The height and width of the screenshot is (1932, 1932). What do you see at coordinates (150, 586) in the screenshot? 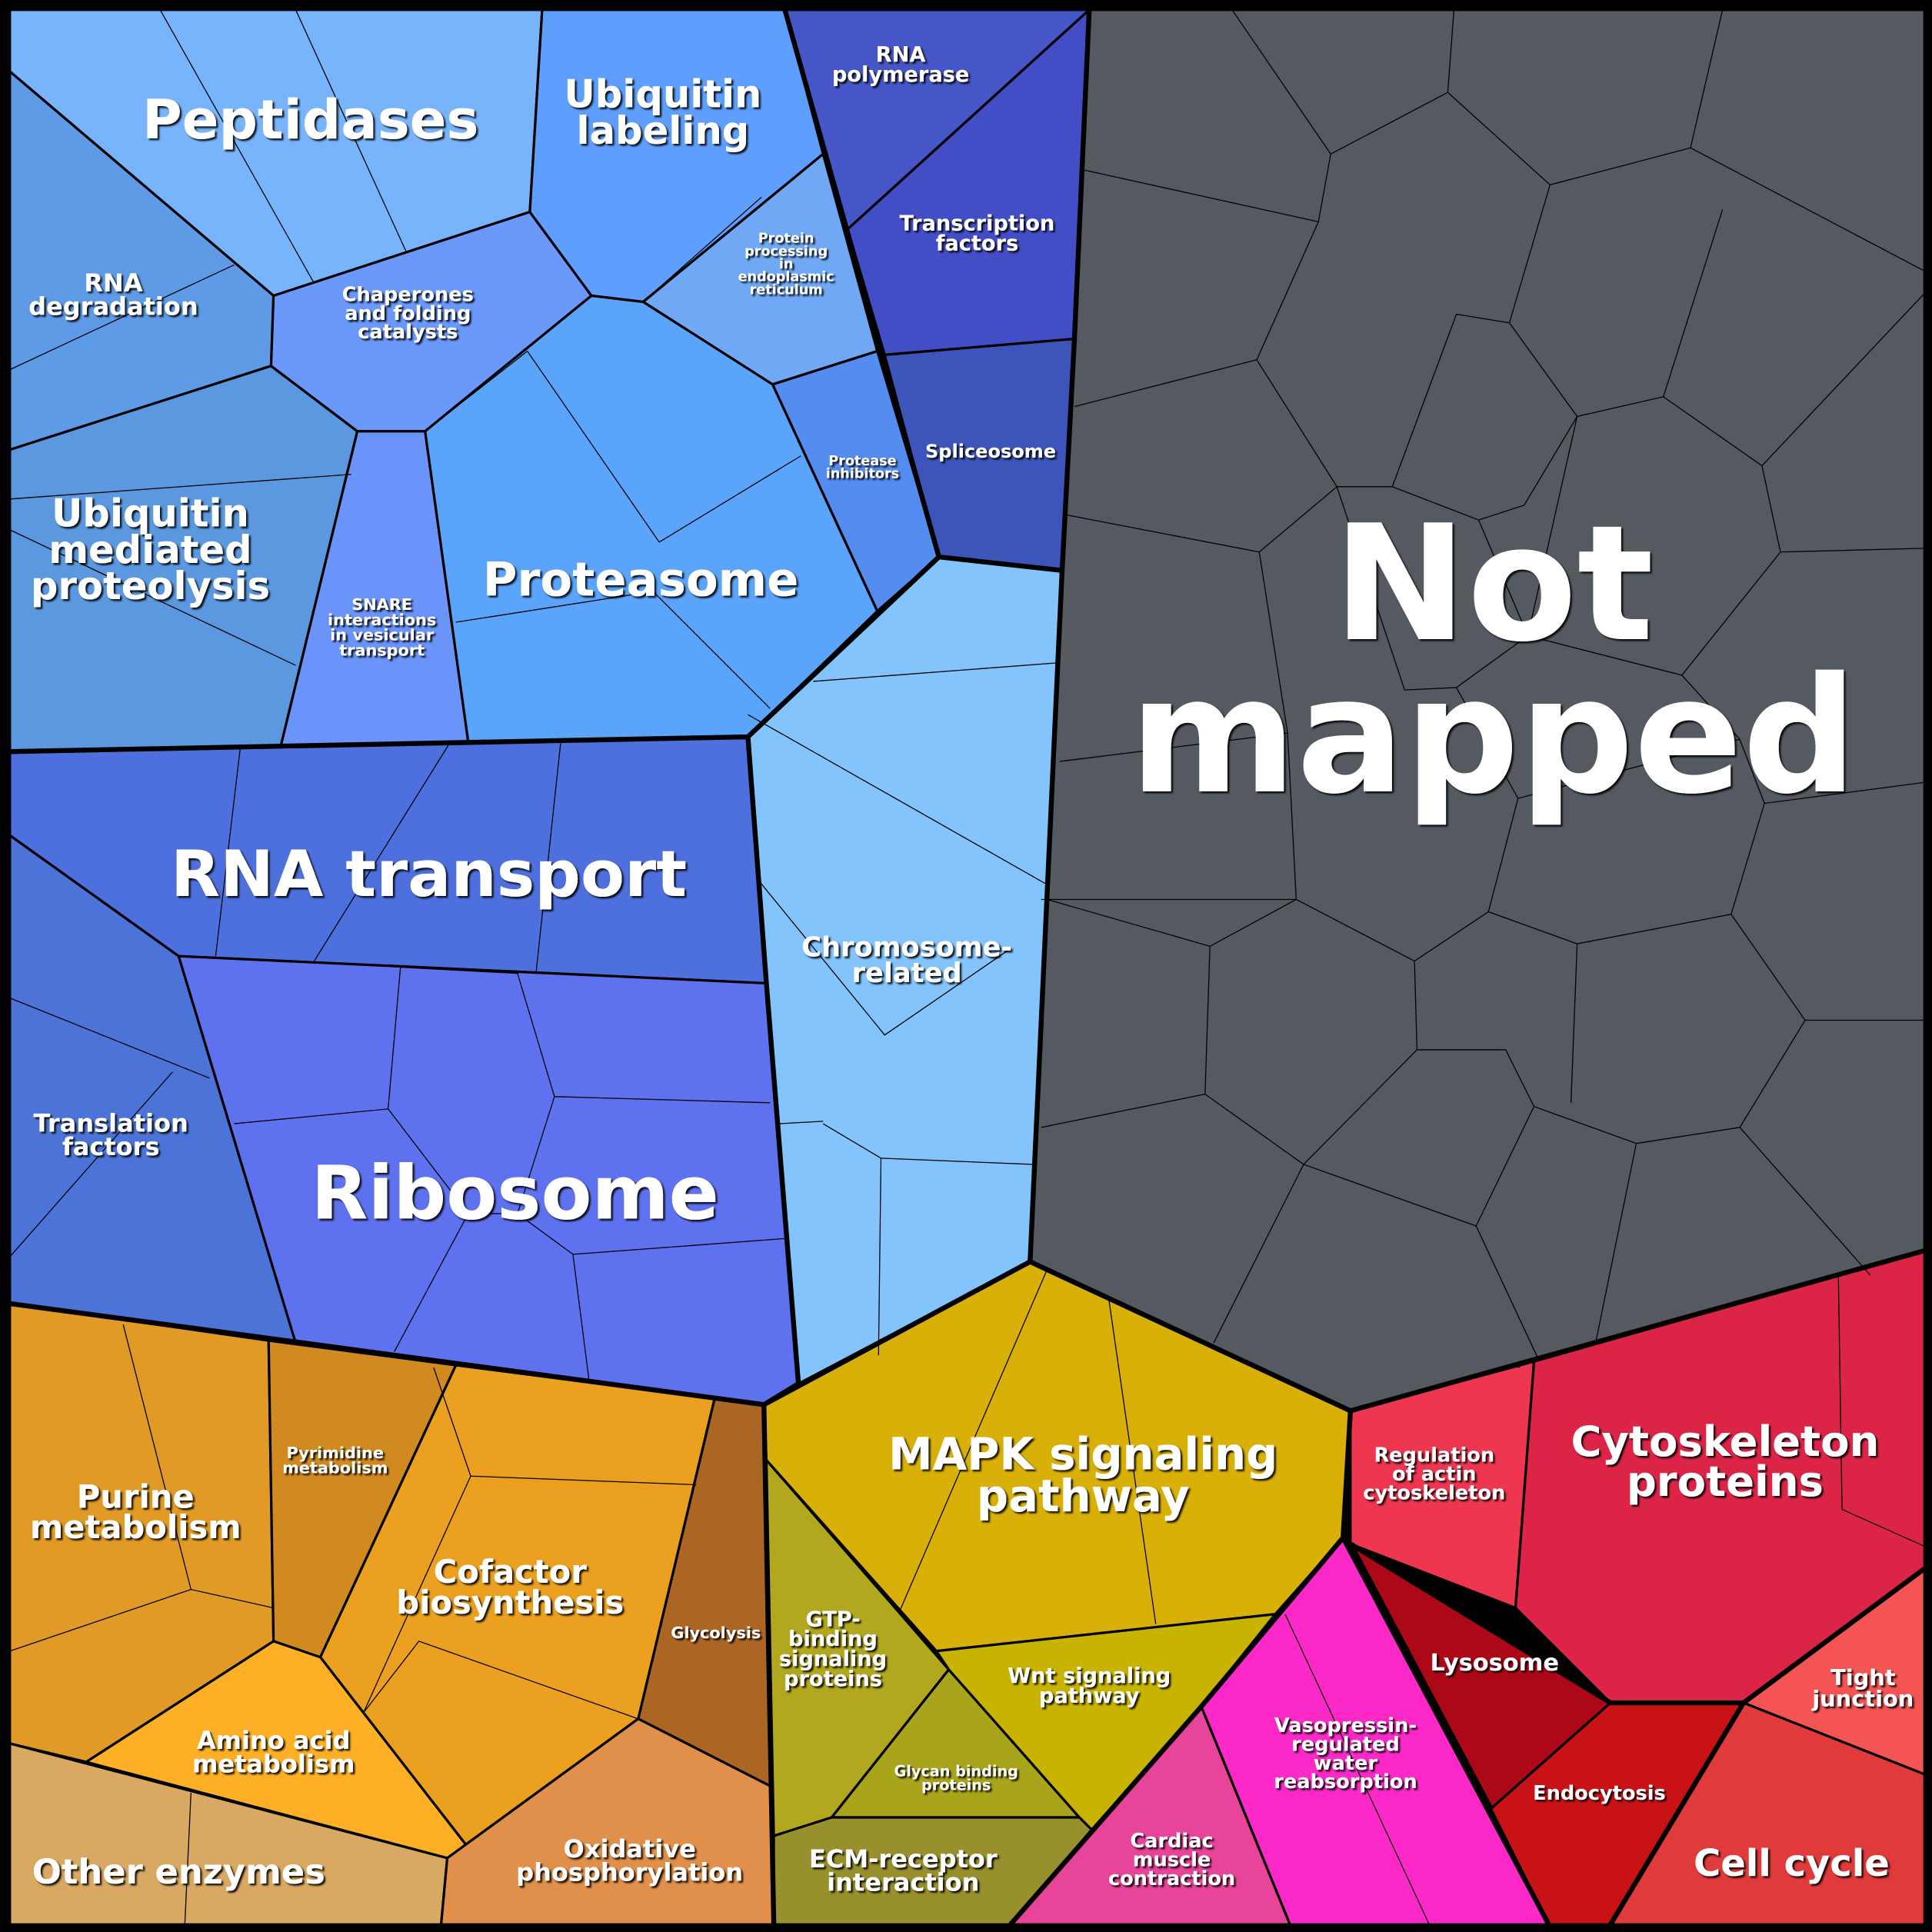
I see `label-line: proteolysis` at bounding box center [150, 586].